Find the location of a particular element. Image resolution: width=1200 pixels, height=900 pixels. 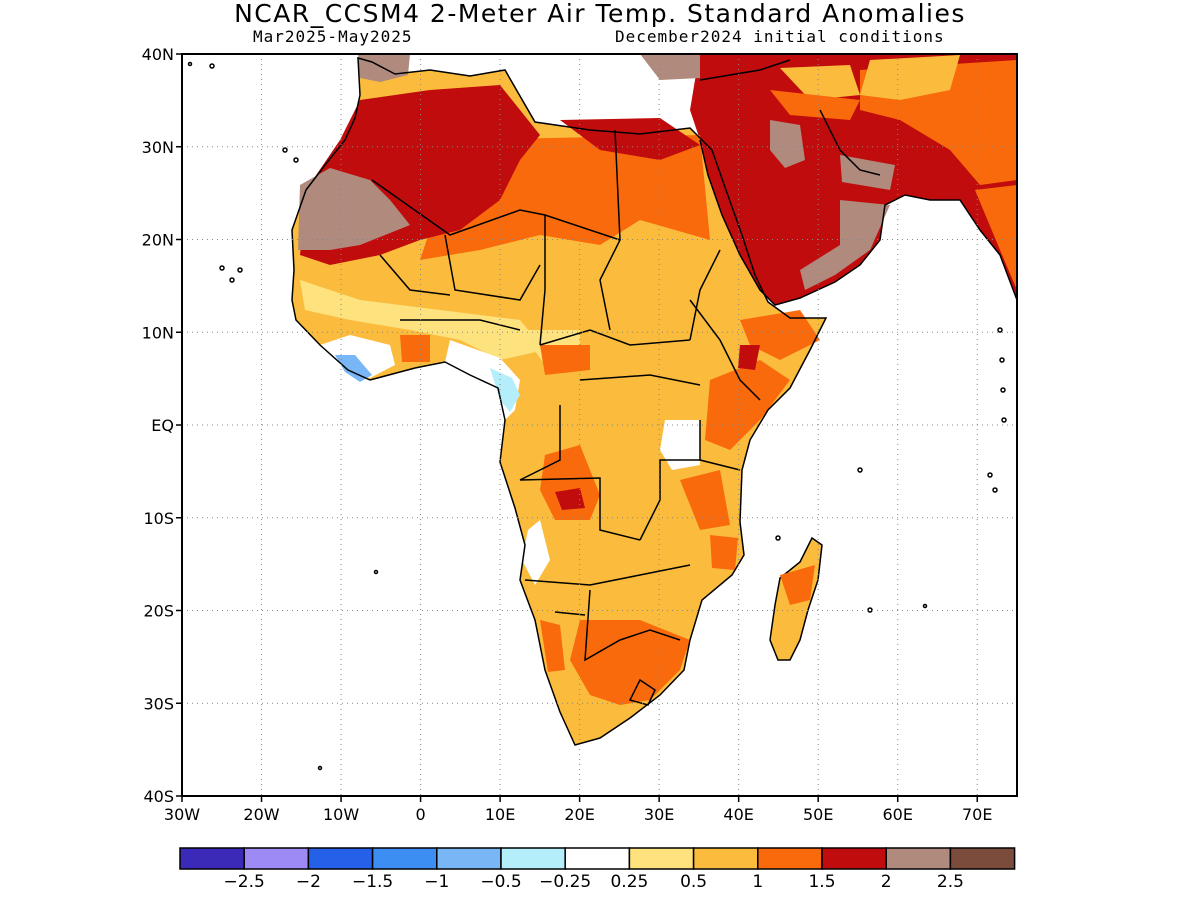

lat-label: 20S is located at coordinates (158, 611).